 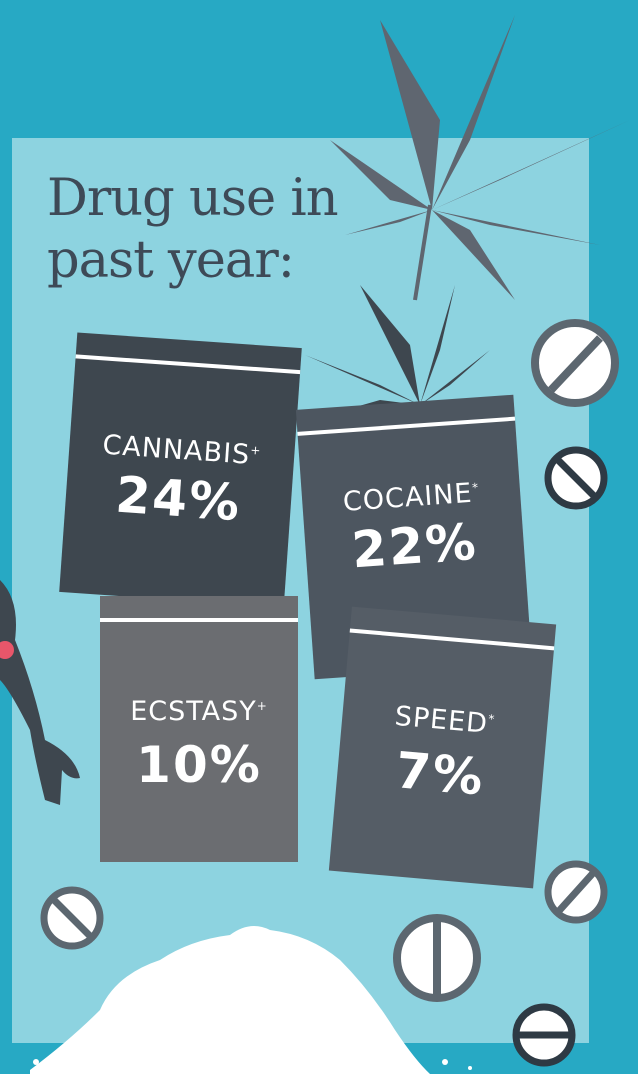 What do you see at coordinates (193, 711) in the screenshot?
I see `drug-name: ECSTASY` at bounding box center [193, 711].